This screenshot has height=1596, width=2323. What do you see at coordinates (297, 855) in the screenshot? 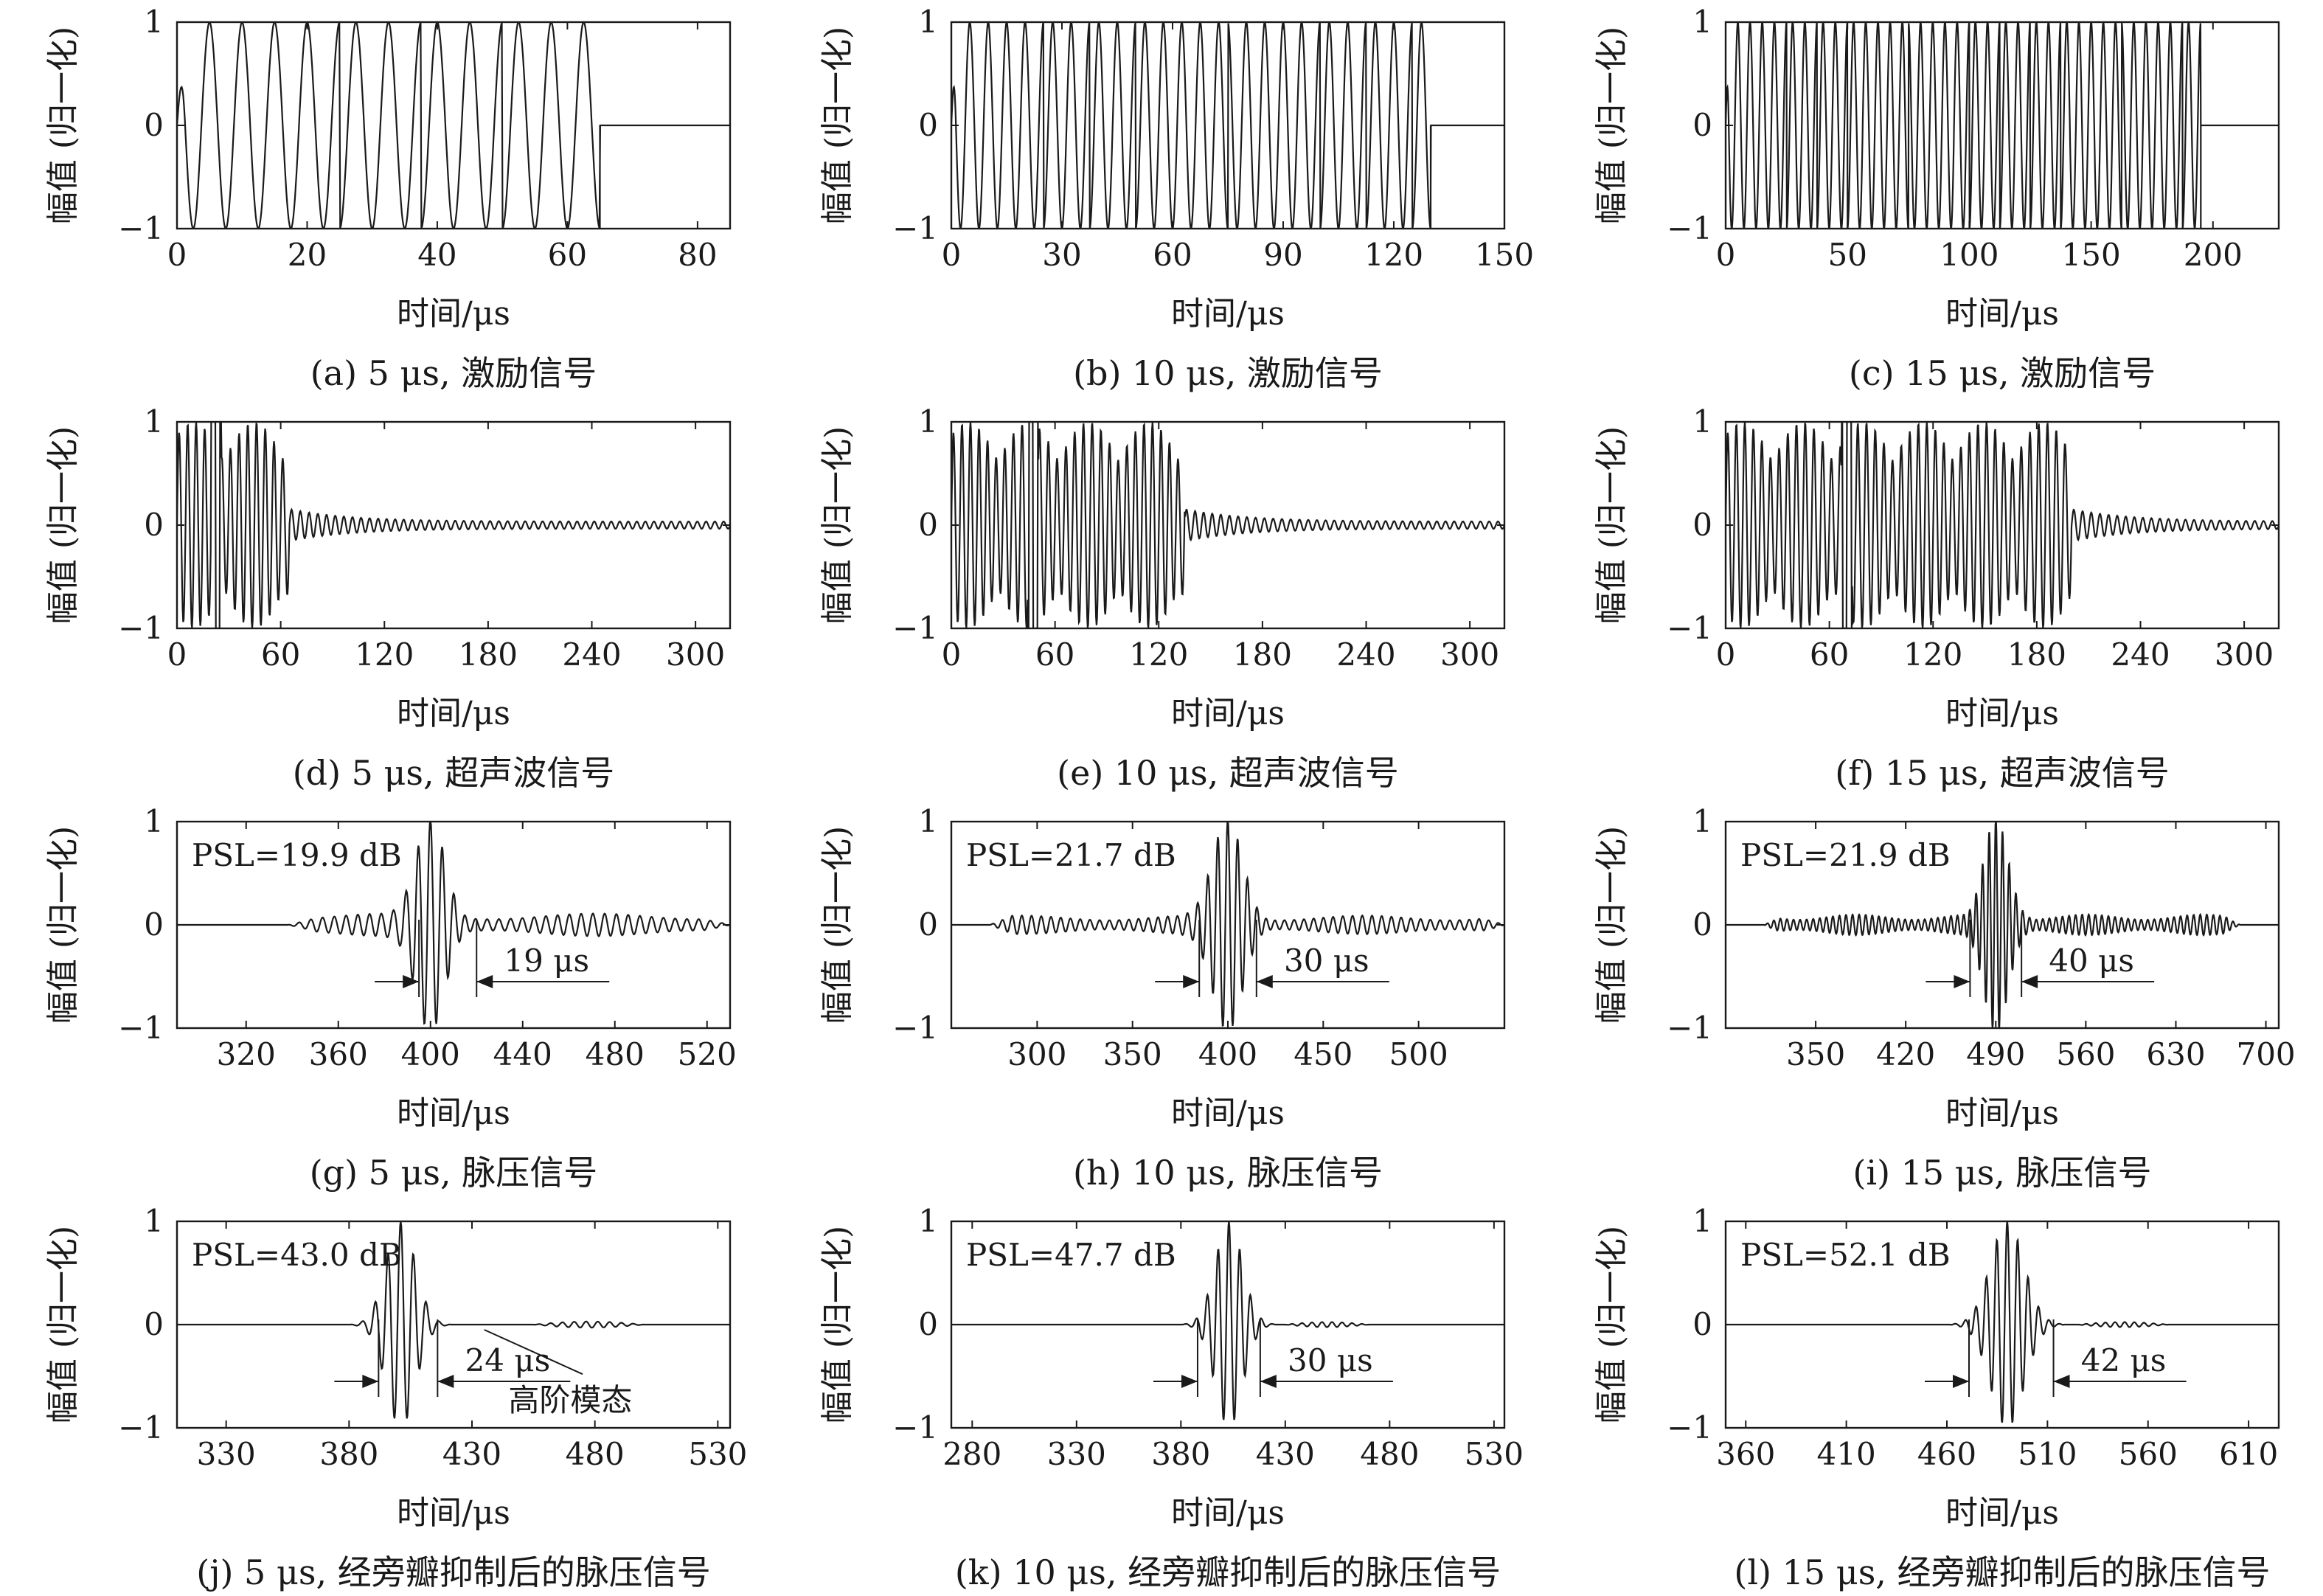
I see `psl-label: PSL=19.9 dB` at bounding box center [297, 855].